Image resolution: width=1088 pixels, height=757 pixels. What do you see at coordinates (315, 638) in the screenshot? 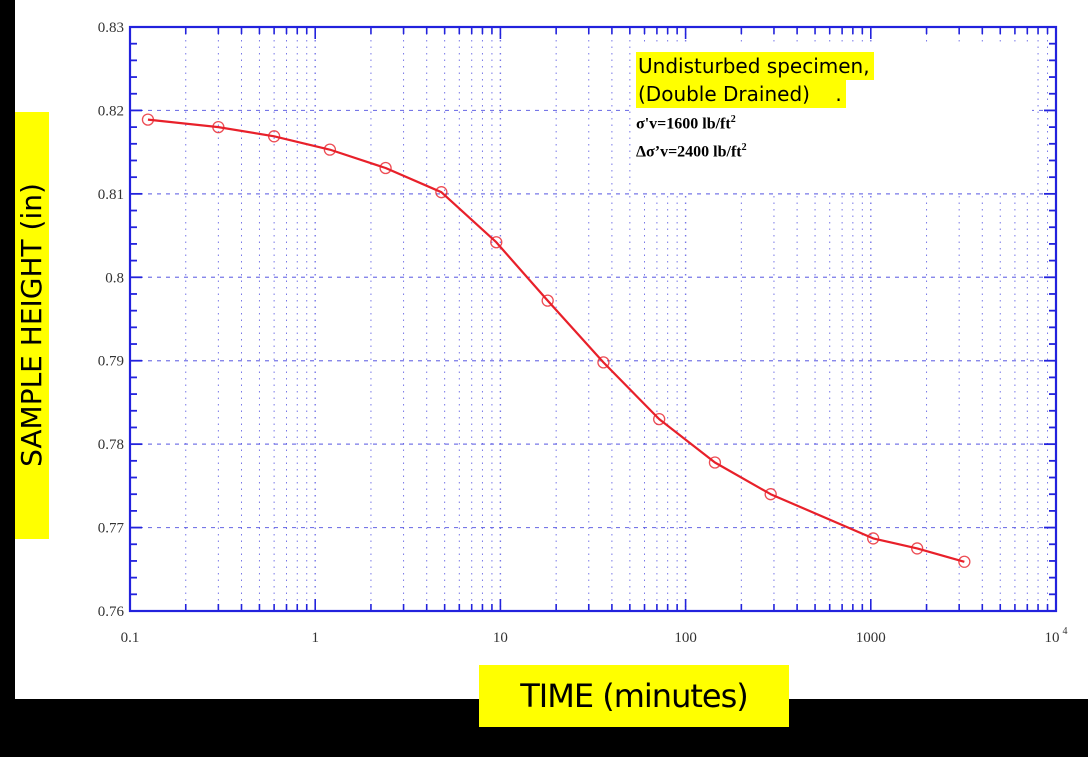
I see `x-tick-label: 1` at bounding box center [315, 638].